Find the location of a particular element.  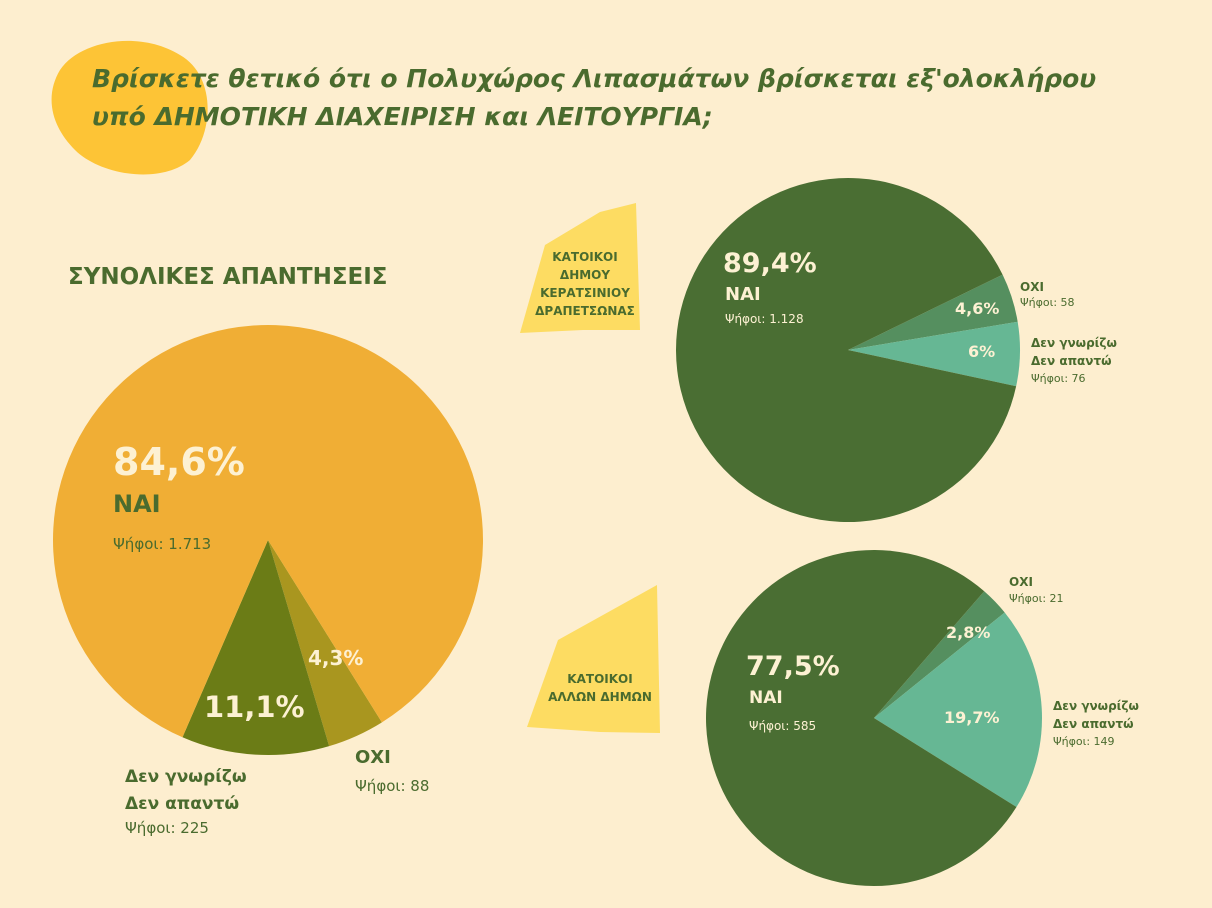

tag-line: ΔΗΜΟΥ is located at coordinates (585, 275).